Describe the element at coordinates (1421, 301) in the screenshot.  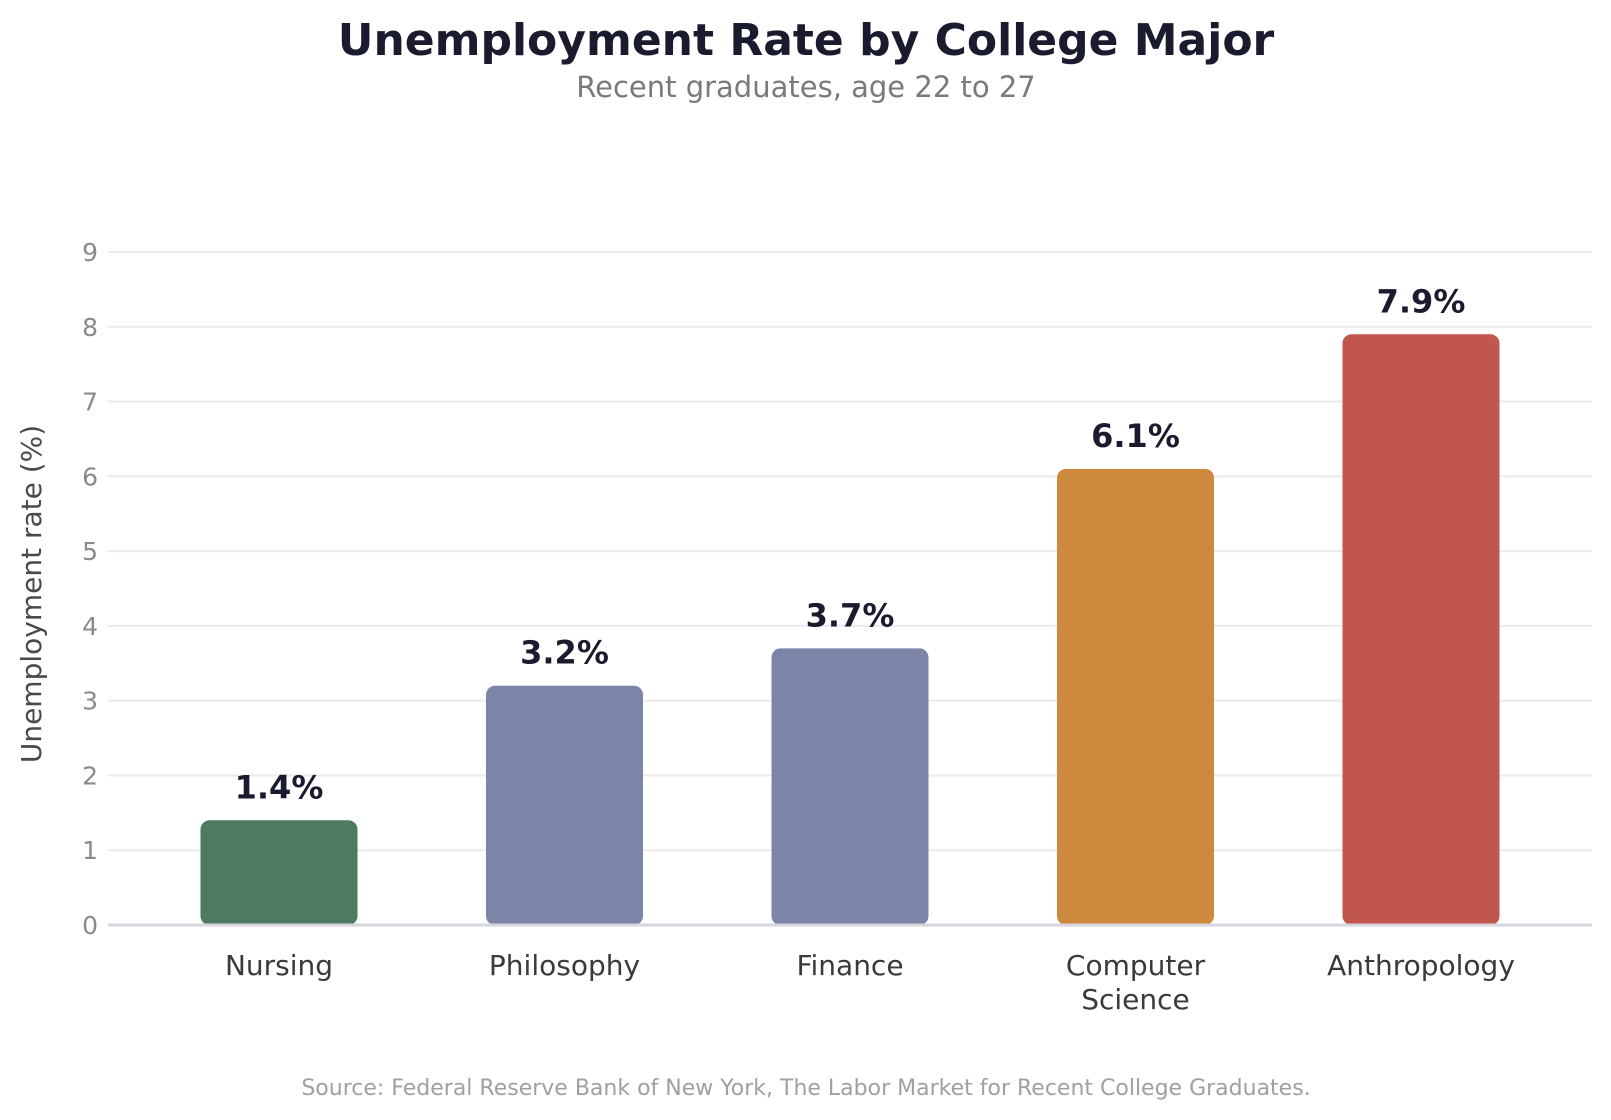
I see `data-label: 7.9%` at that location.